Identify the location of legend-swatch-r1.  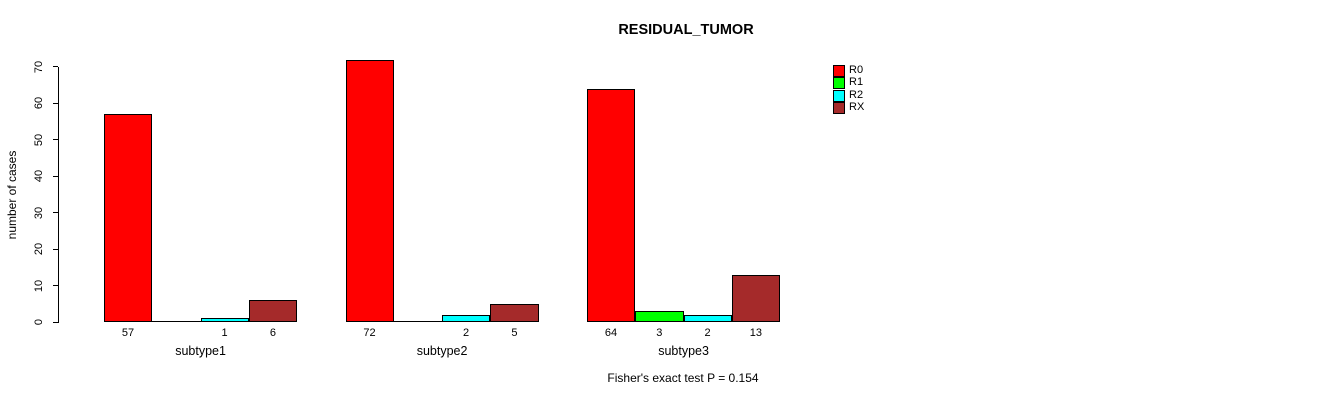
(839, 83).